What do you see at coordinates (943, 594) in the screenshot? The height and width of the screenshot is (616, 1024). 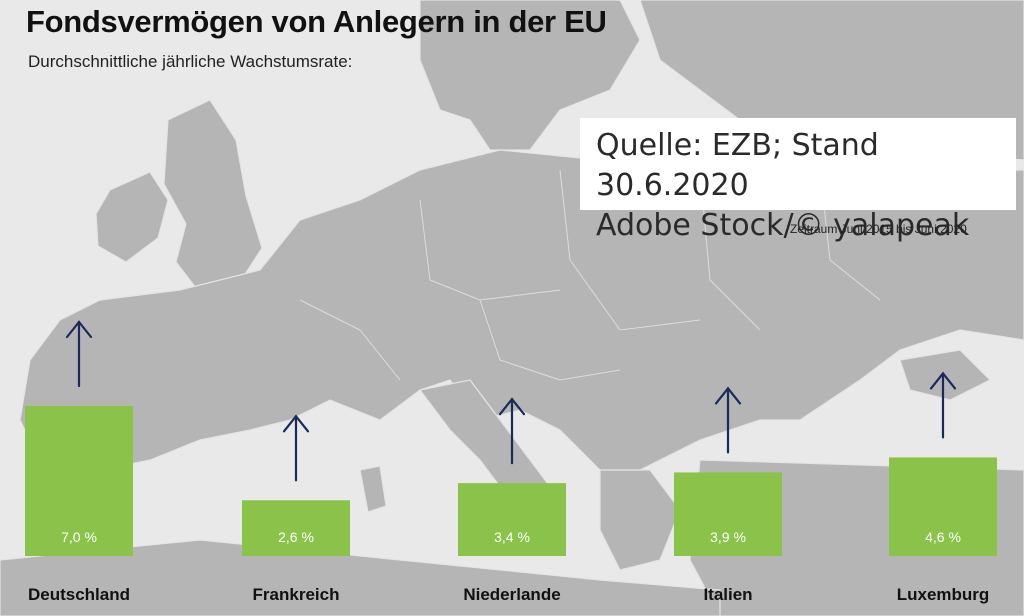 I see `category-label: Luxemburg` at bounding box center [943, 594].